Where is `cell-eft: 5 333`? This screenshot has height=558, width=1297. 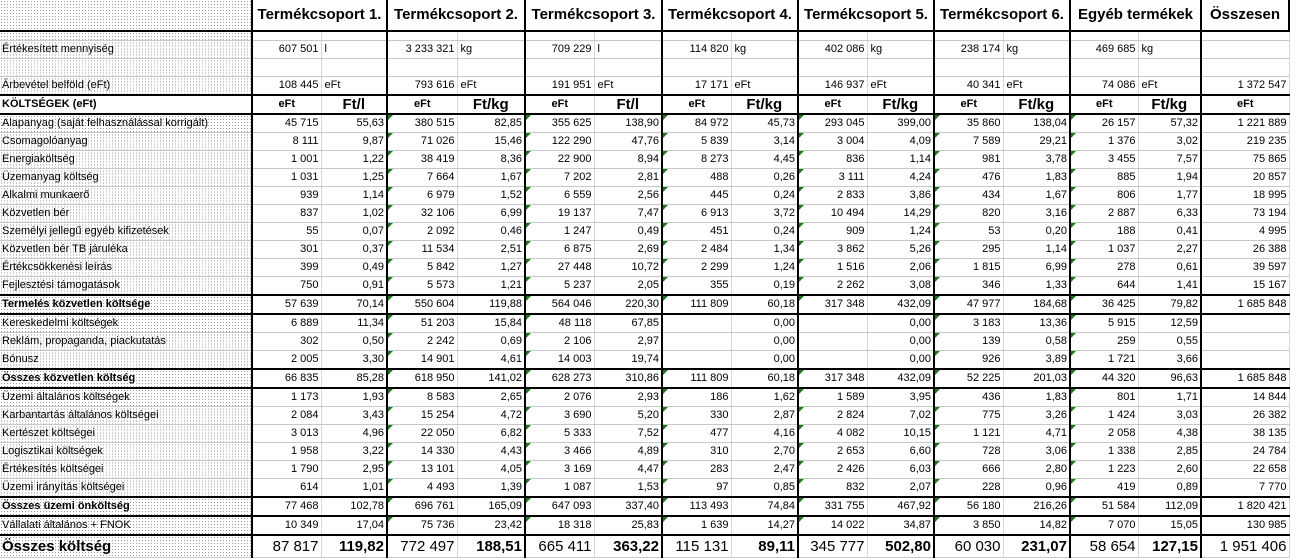 cell-eft: 5 333 is located at coordinates (560, 433).